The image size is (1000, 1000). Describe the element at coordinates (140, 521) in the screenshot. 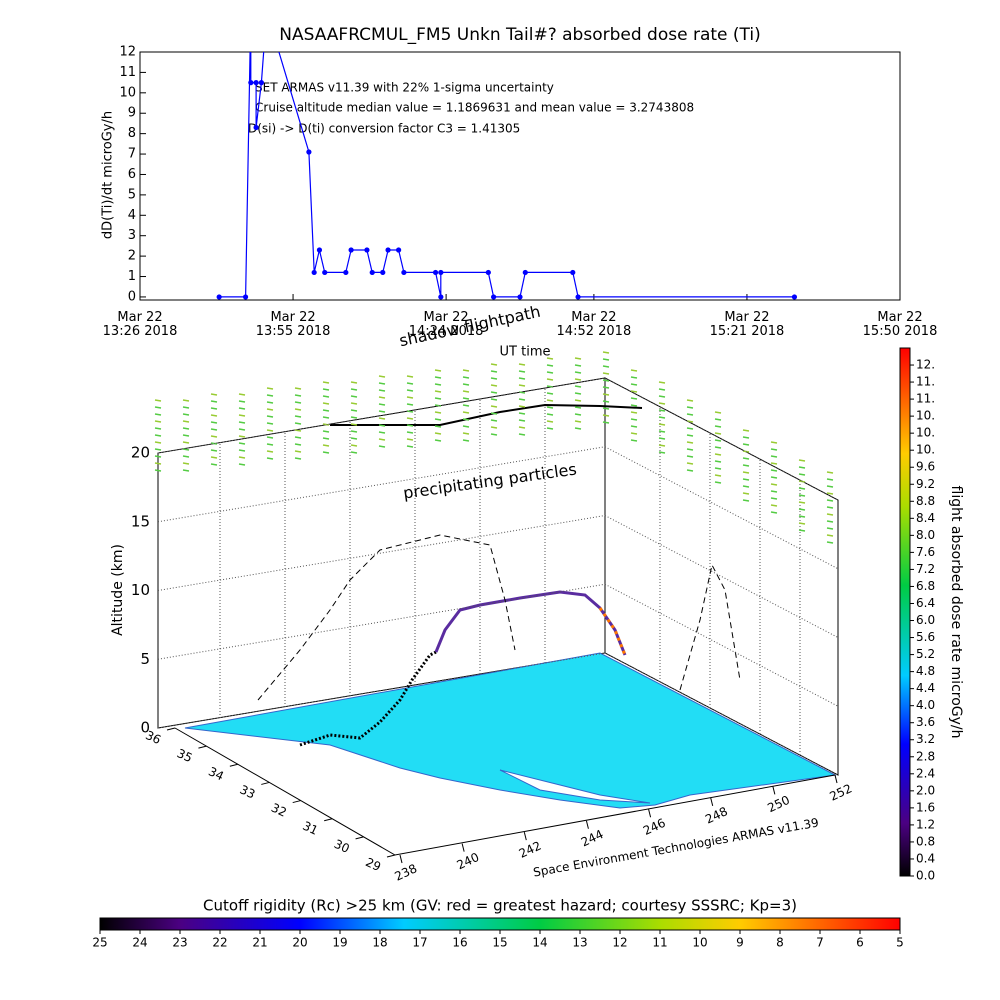

I see `z-tick-label: 15` at that location.